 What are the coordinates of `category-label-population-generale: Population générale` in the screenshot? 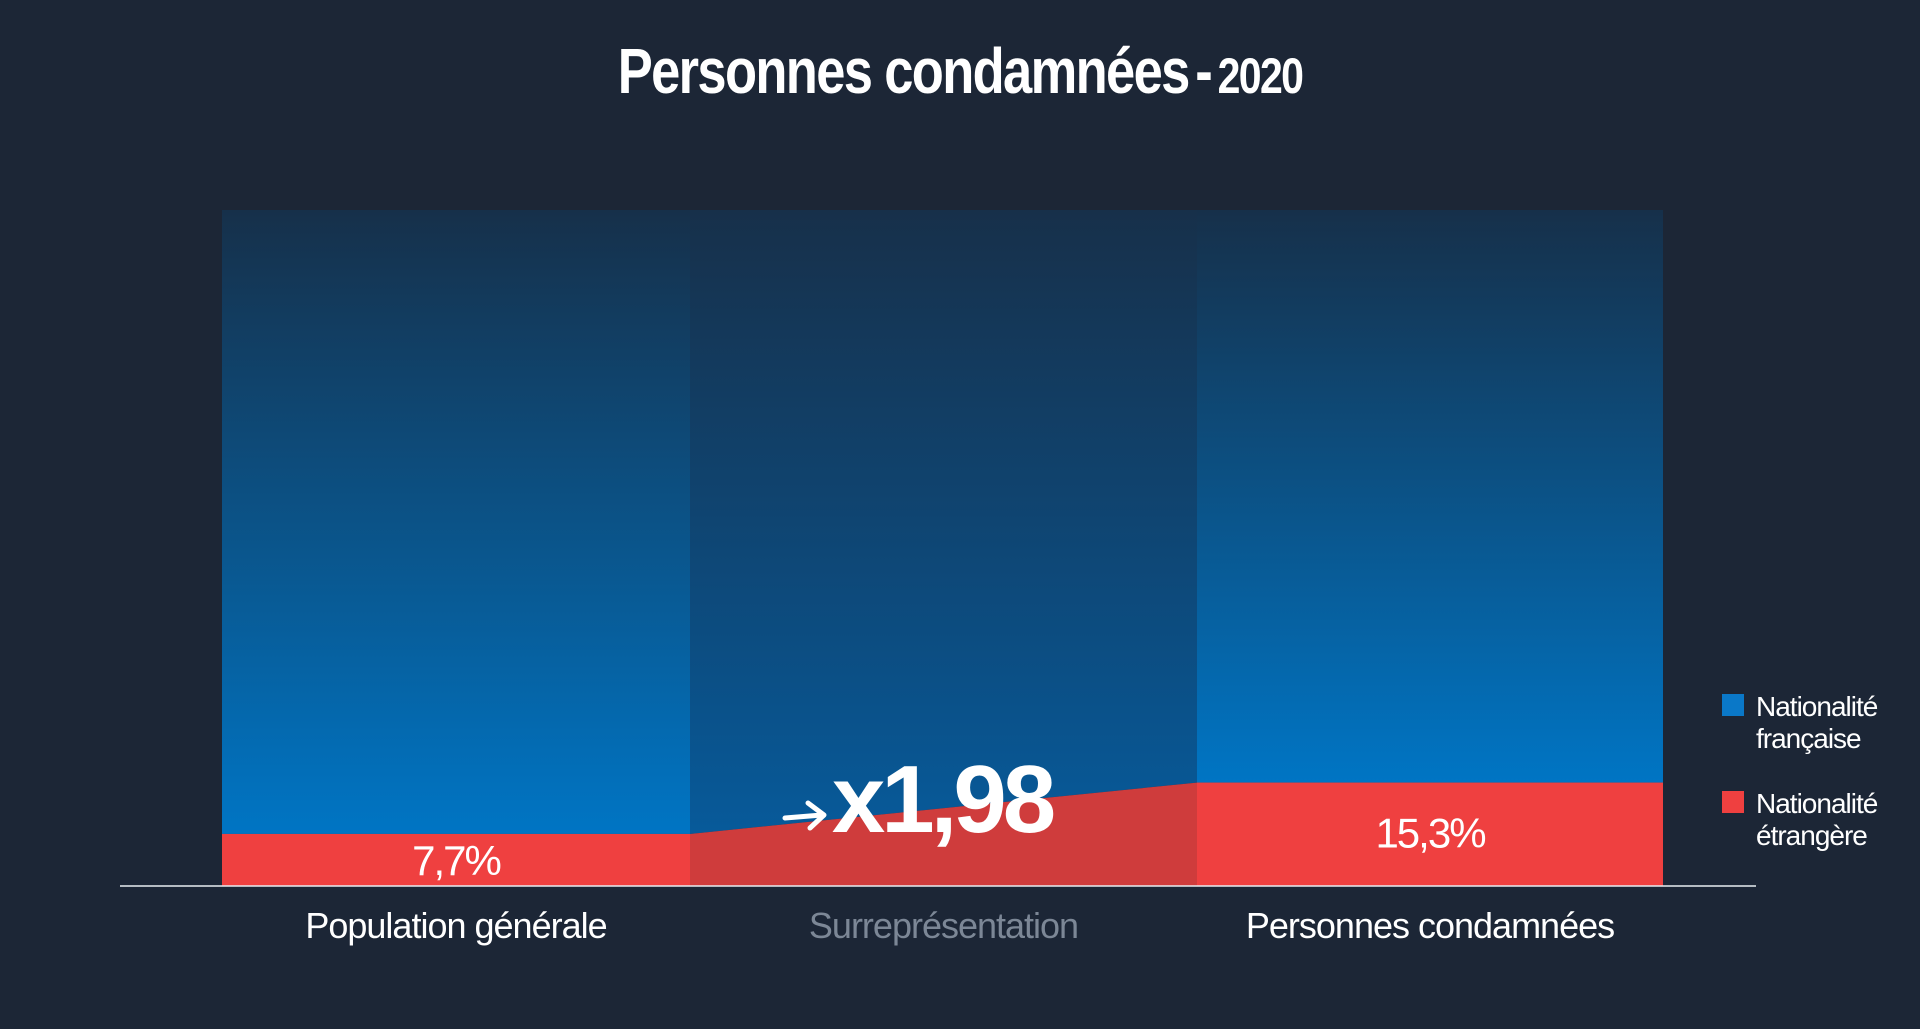 It's located at (455, 925).